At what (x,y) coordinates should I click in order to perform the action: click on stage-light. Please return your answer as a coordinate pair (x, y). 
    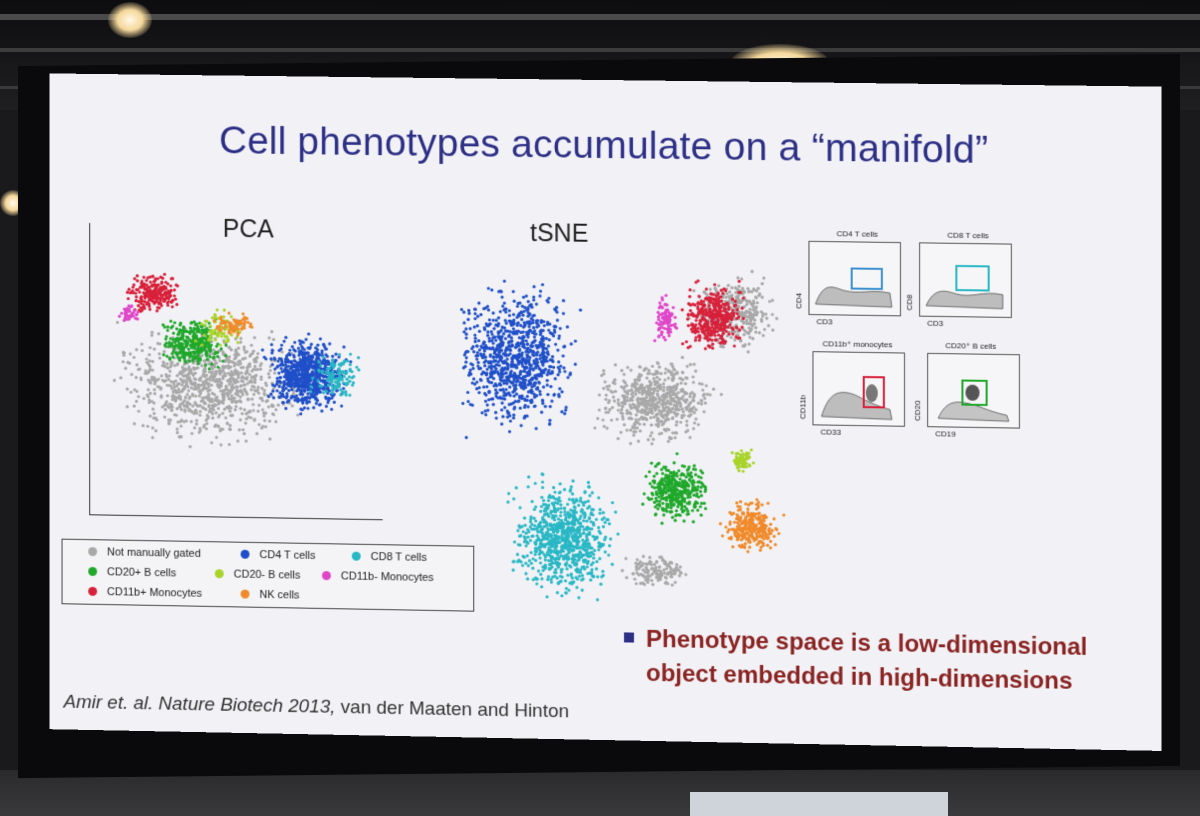
    Looking at the image, I should click on (130, 20).